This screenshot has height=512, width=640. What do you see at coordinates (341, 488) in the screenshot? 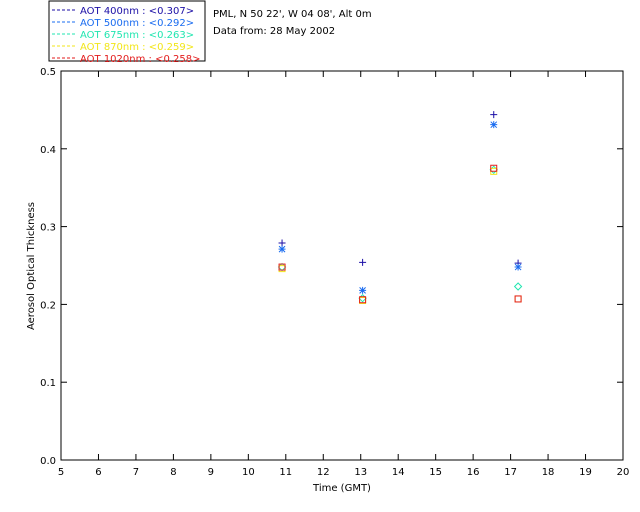
I see `x-axis-title: Time (GMT)` at bounding box center [341, 488].